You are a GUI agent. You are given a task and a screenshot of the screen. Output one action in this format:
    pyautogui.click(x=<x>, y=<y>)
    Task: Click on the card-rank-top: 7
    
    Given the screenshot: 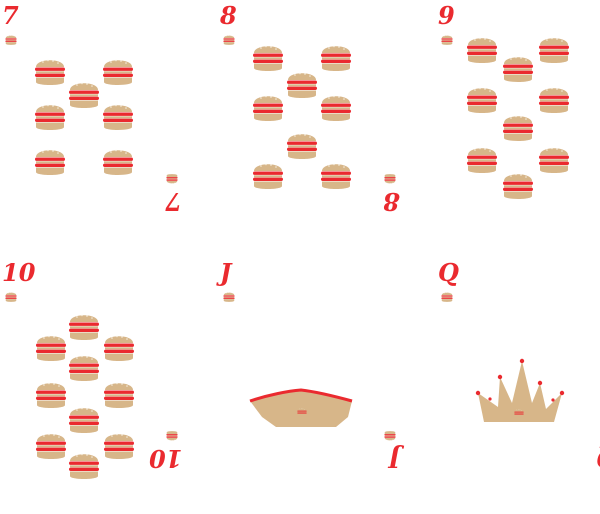 What is the action you would take?
    pyautogui.click(x=10, y=15)
    